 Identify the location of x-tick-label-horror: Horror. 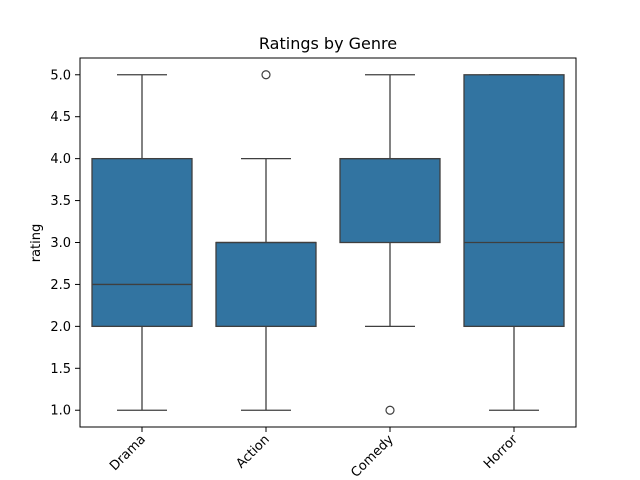
(501, 452).